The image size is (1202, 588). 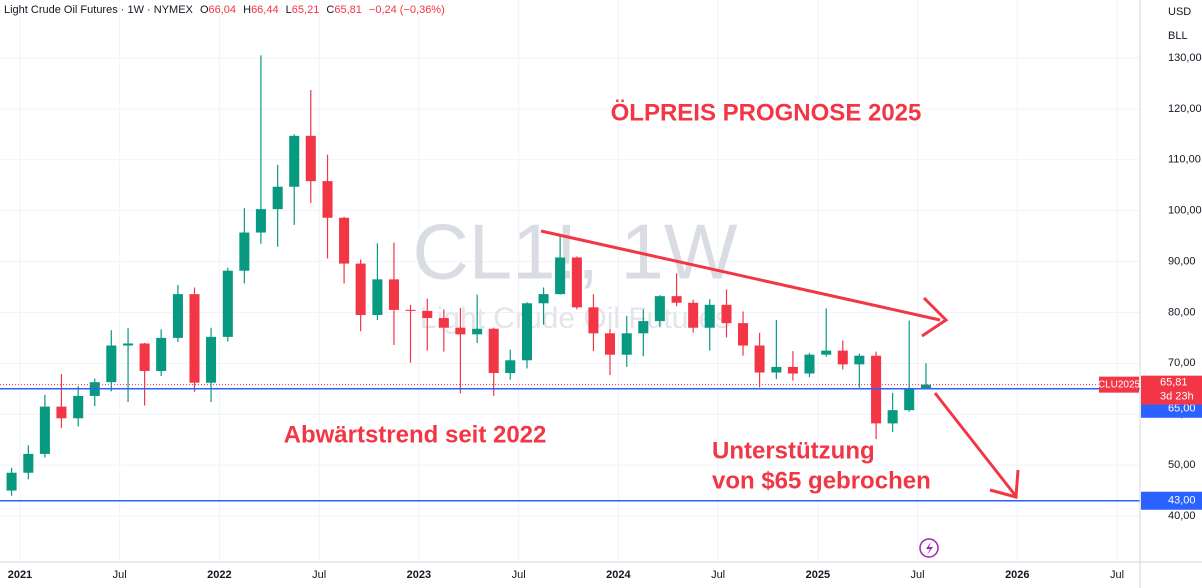 What do you see at coordinates (1182, 261) in the screenshot?
I see `y-tick-label: 90,00` at bounding box center [1182, 261].